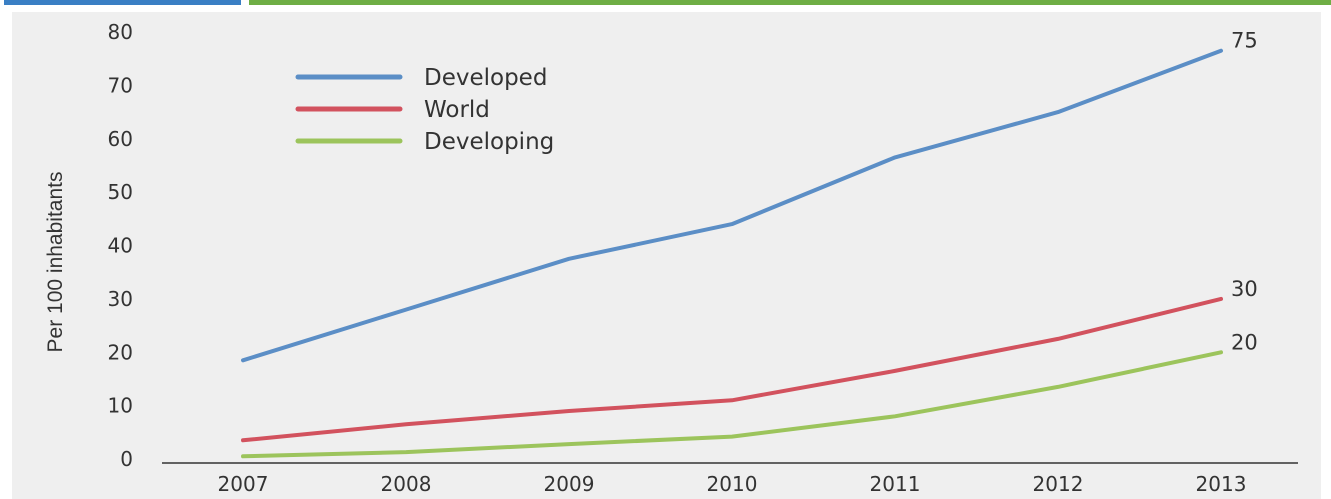 The image size is (1331, 499). I want to click on y-tick-label: 10, so click(120, 406).